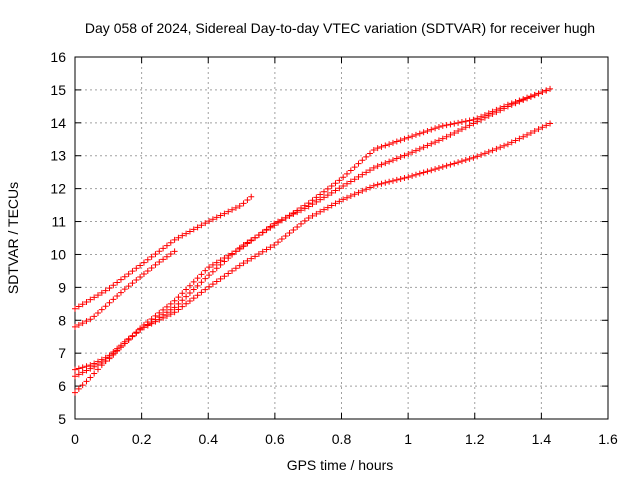  I want to click on y-tick-label: 12, so click(58, 189).